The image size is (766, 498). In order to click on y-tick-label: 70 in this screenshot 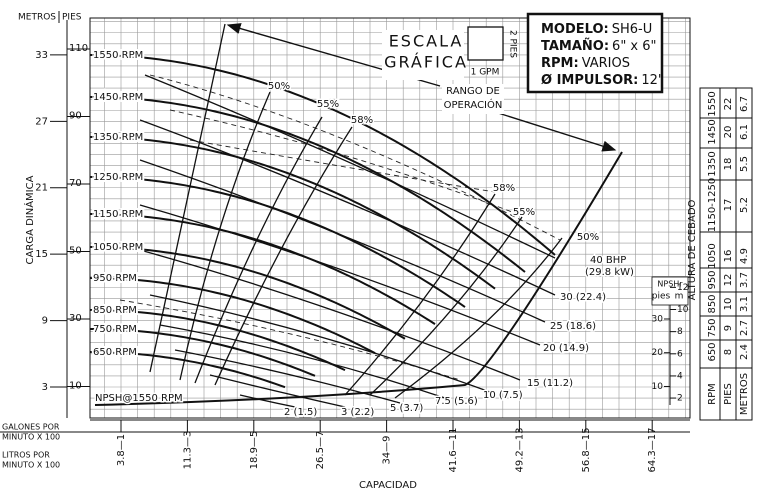, I will do `click(75, 183)`.